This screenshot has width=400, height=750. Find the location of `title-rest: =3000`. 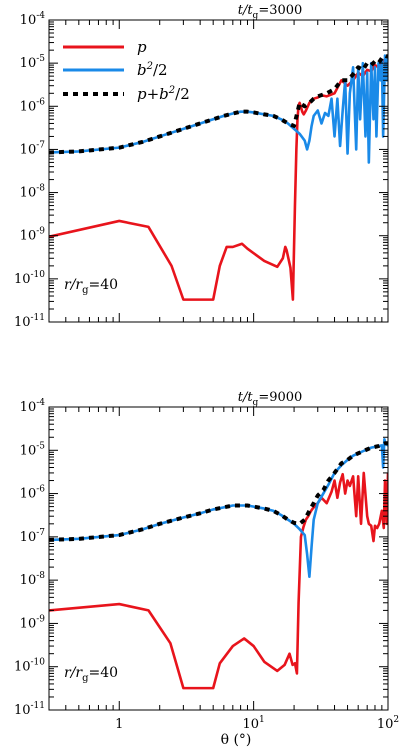

title-rest: =3000 is located at coordinates (280, 10).